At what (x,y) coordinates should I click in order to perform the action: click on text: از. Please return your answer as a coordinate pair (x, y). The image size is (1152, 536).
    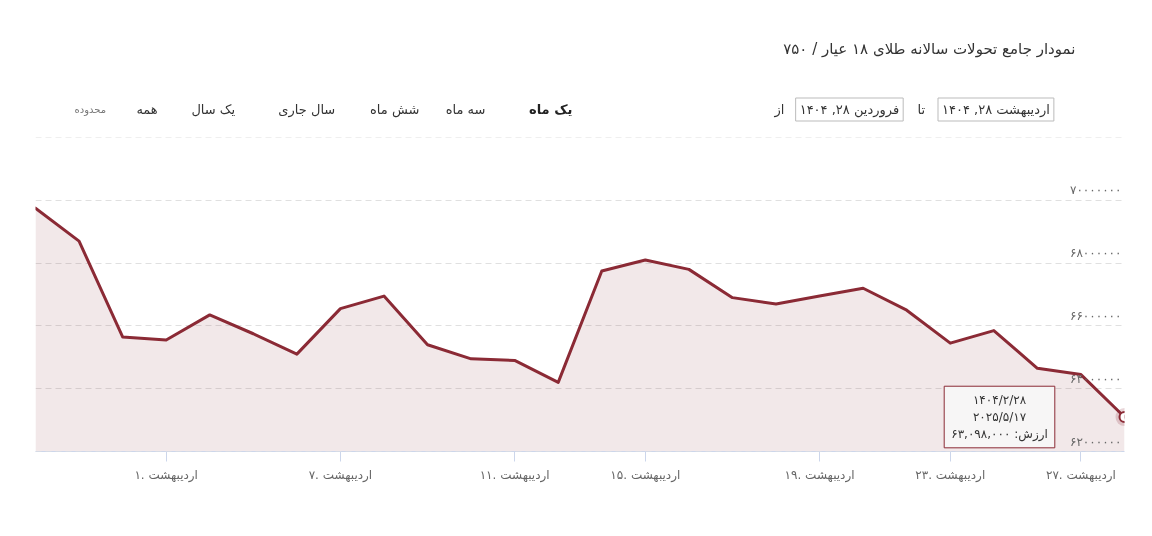
    Looking at the image, I should click on (779, 110).